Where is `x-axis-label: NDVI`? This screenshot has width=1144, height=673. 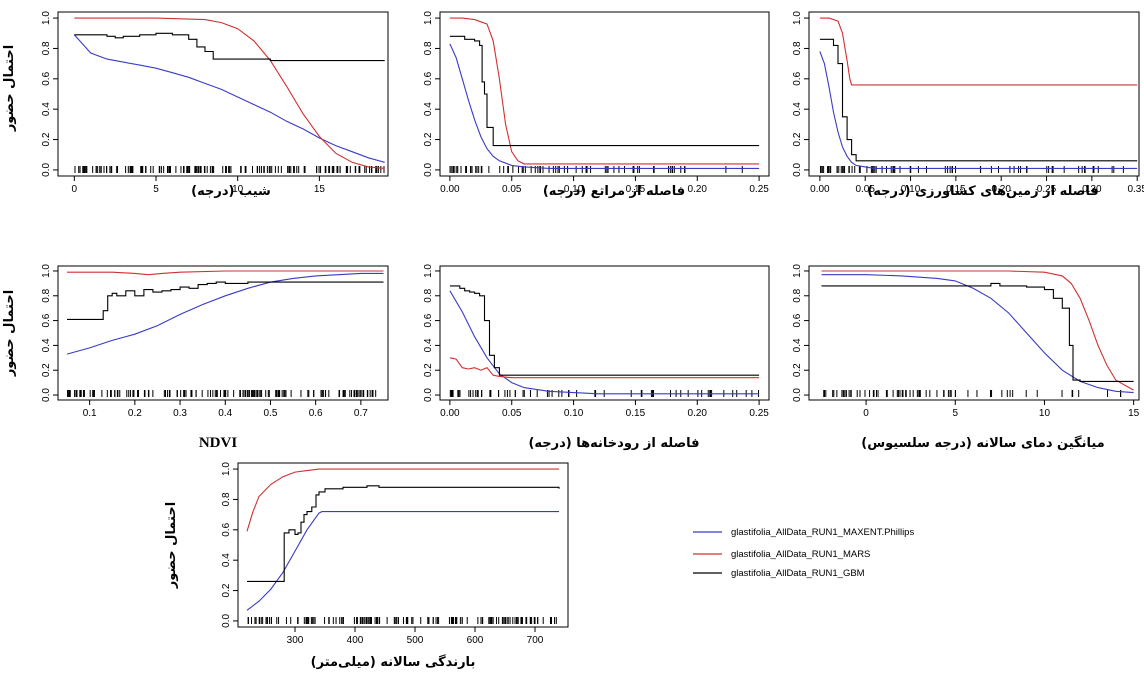 x-axis-label: NDVI is located at coordinates (218, 443).